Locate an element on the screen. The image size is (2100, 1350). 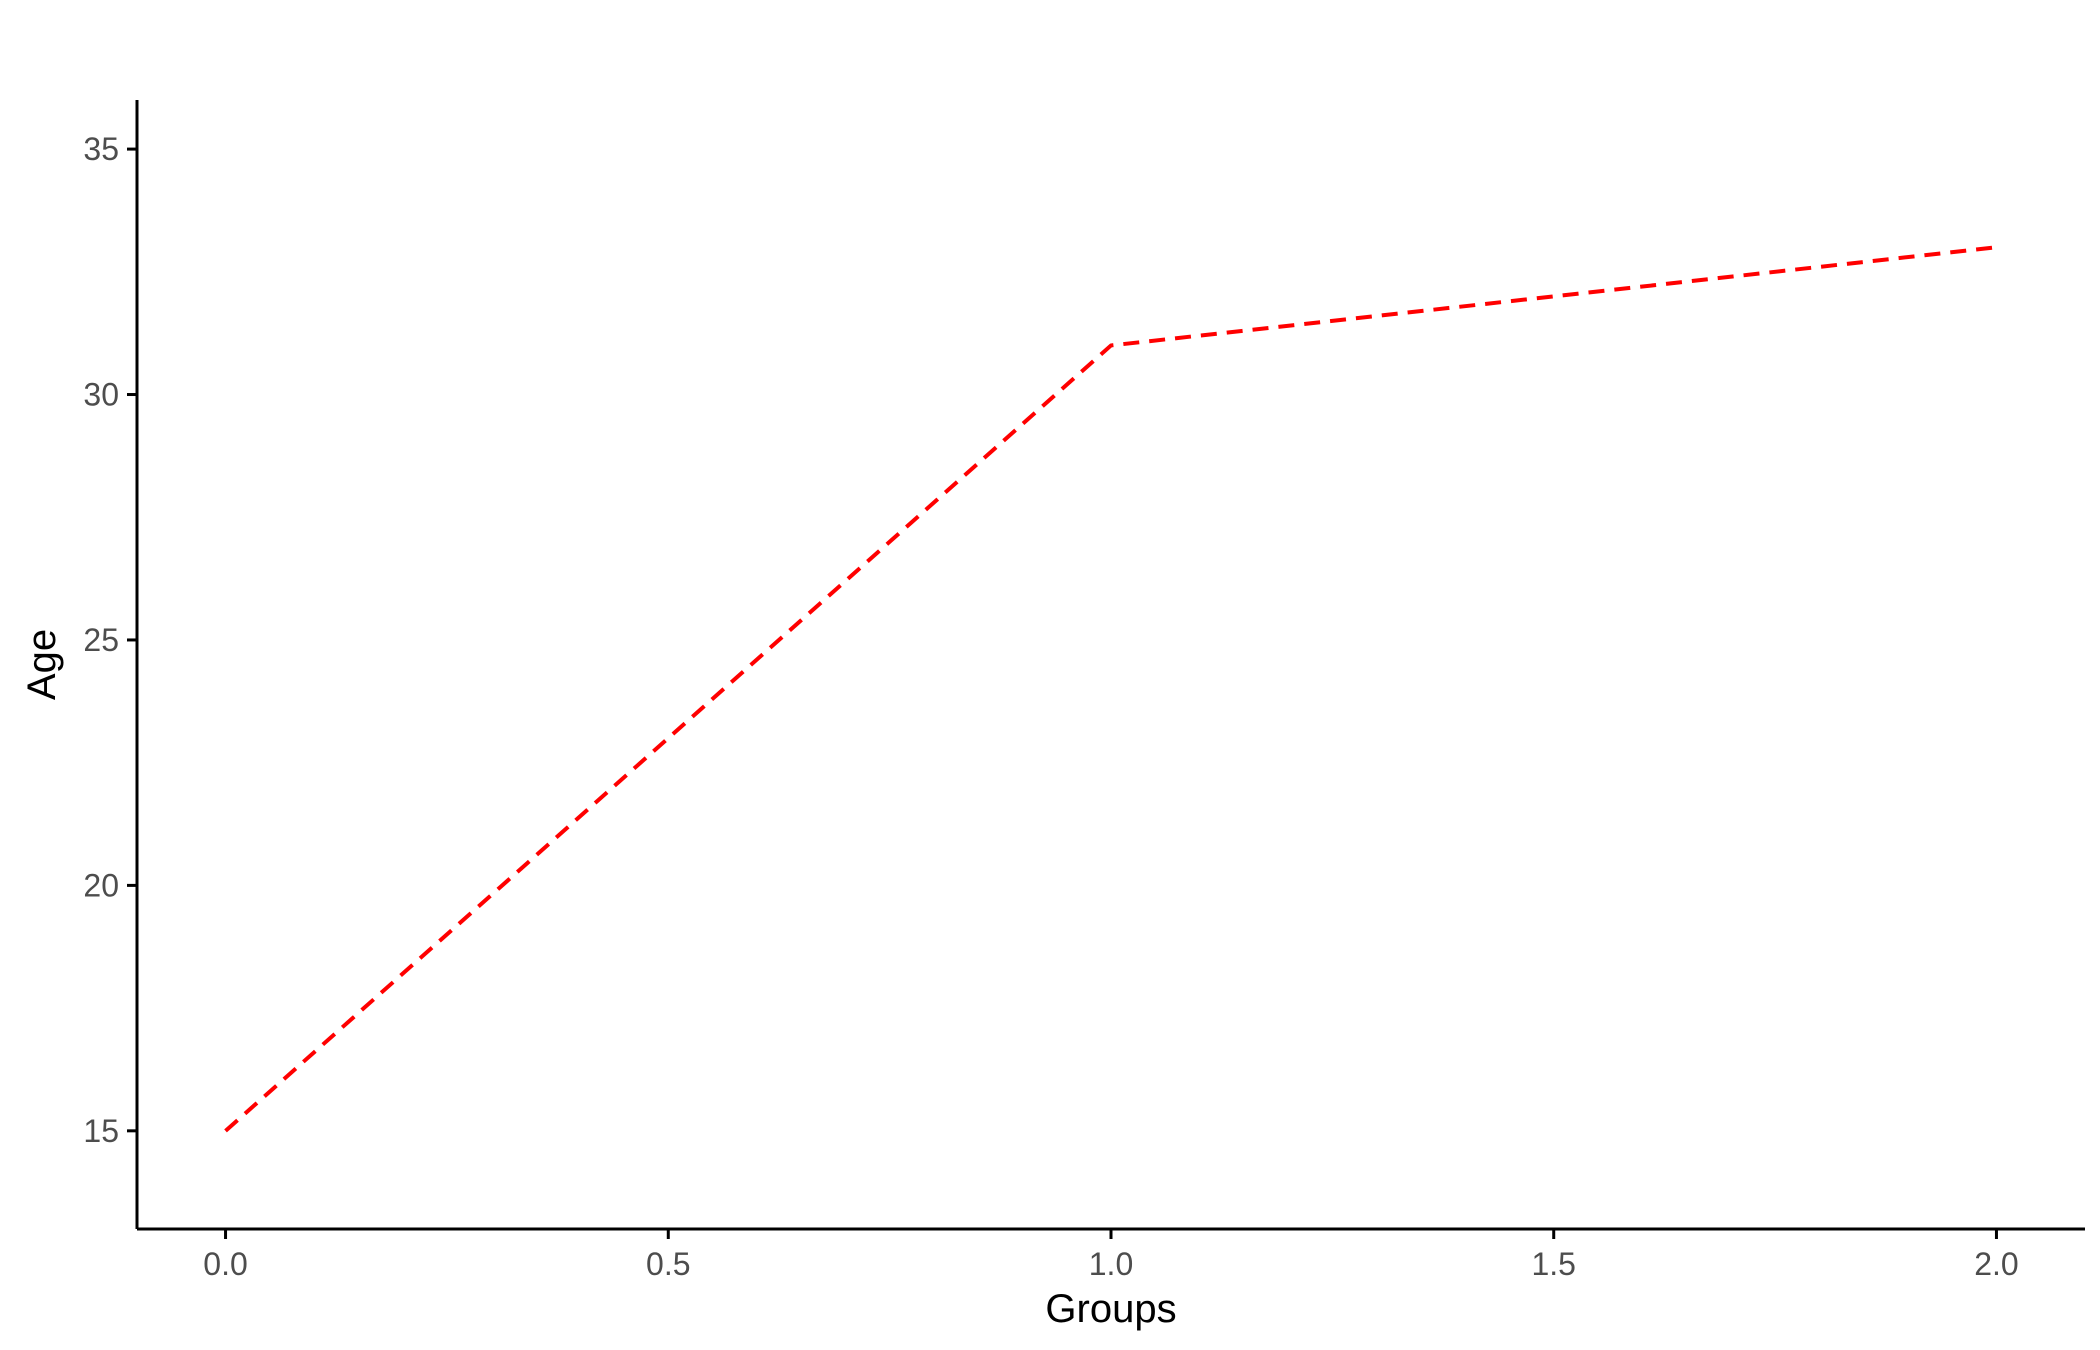
y-tick-label: 25 is located at coordinates (101, 640).